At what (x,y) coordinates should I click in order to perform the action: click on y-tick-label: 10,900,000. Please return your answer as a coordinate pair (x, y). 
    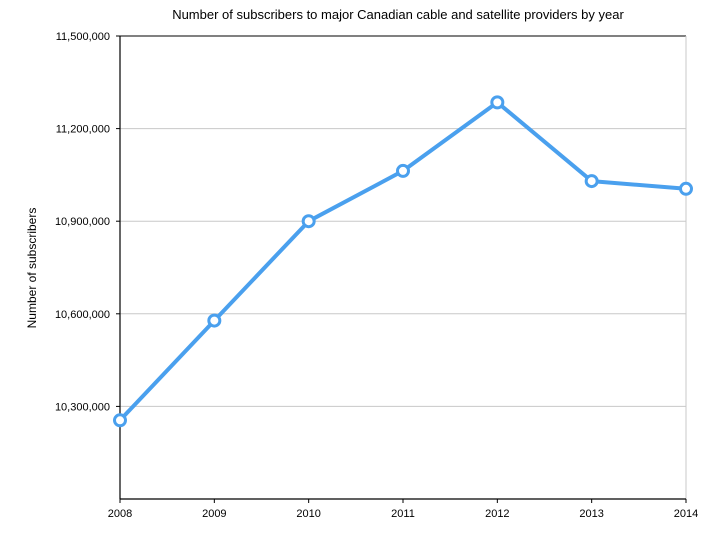
    Looking at the image, I should click on (82, 222).